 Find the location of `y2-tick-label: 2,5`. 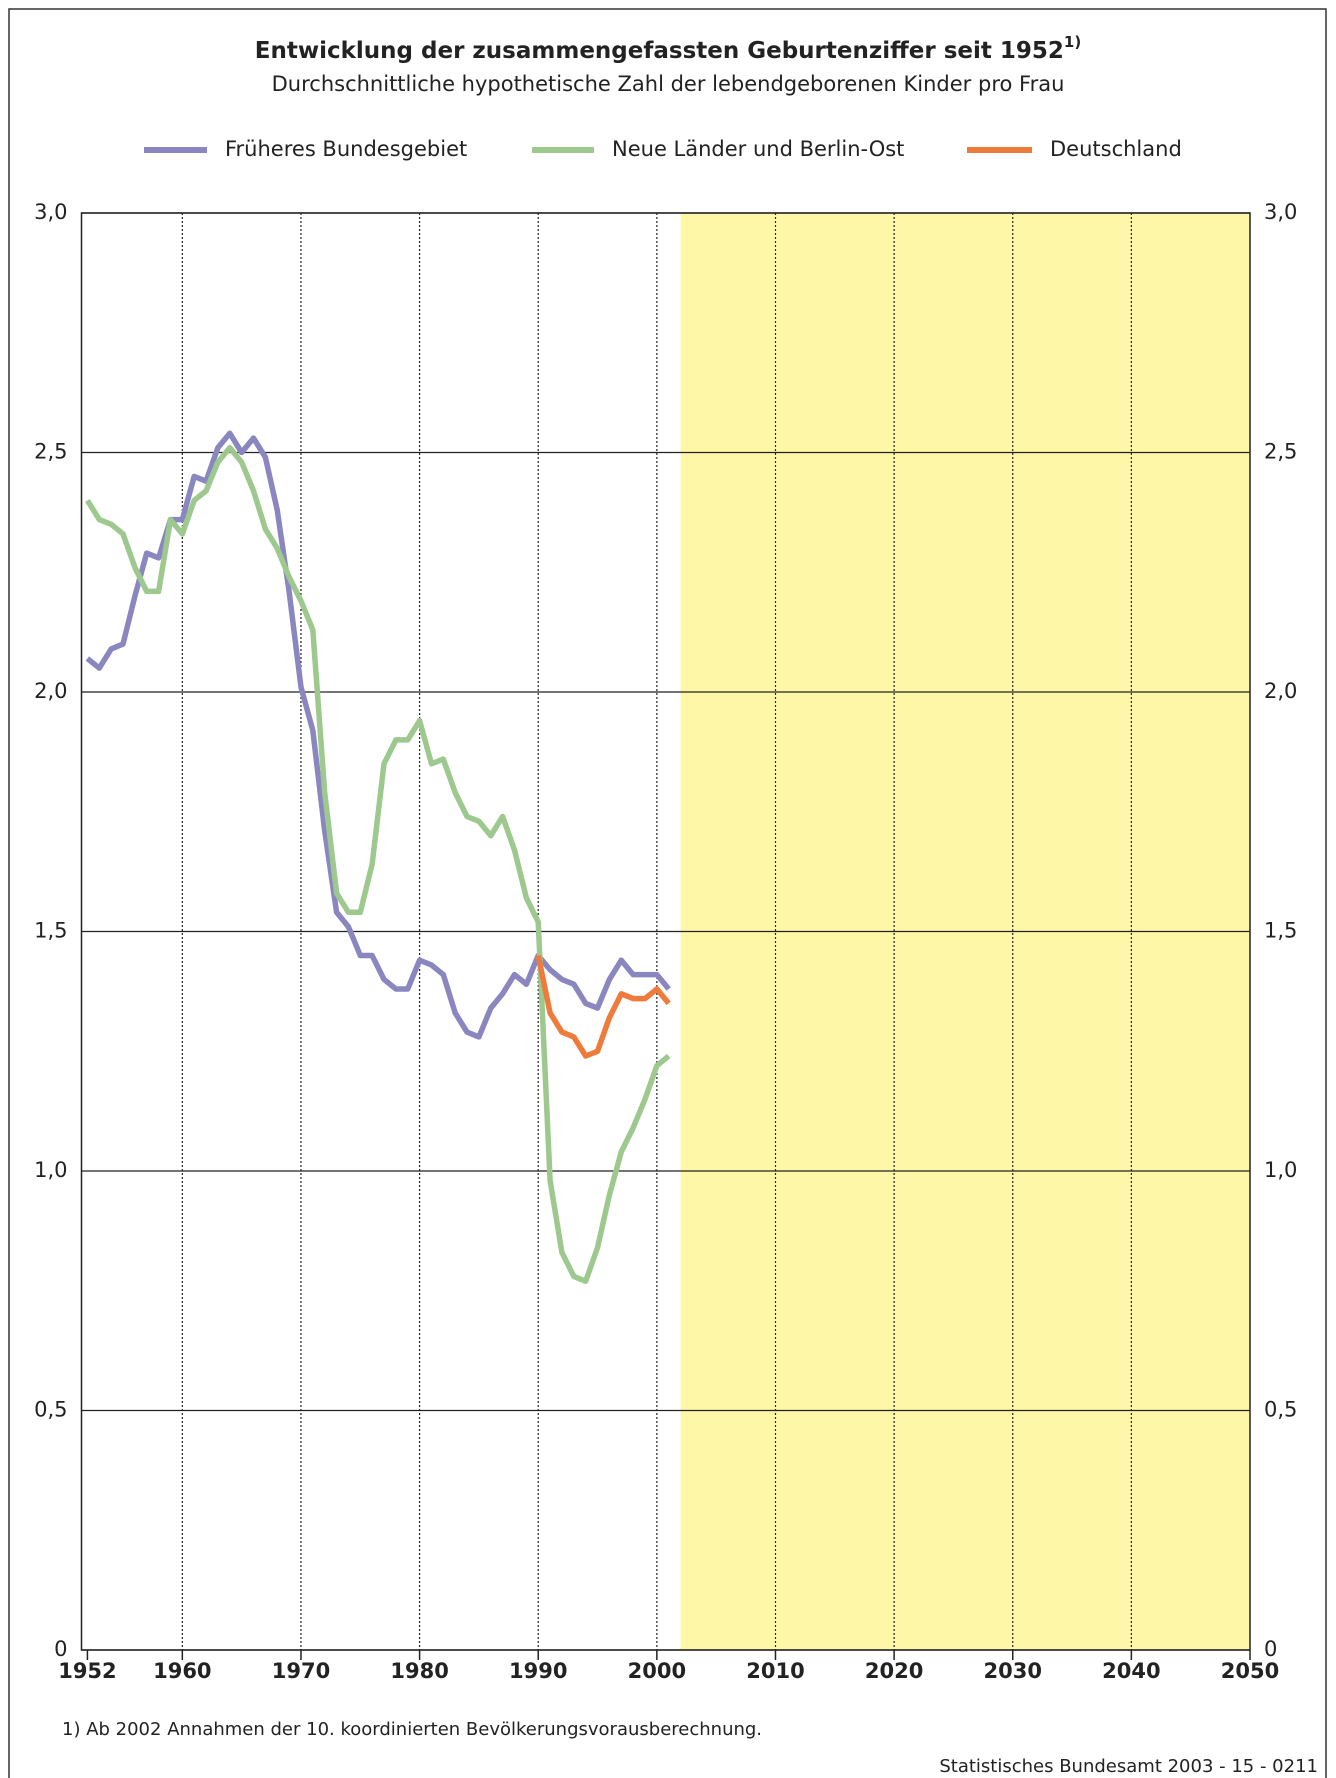

y2-tick-label: 2,5 is located at coordinates (1280, 452).